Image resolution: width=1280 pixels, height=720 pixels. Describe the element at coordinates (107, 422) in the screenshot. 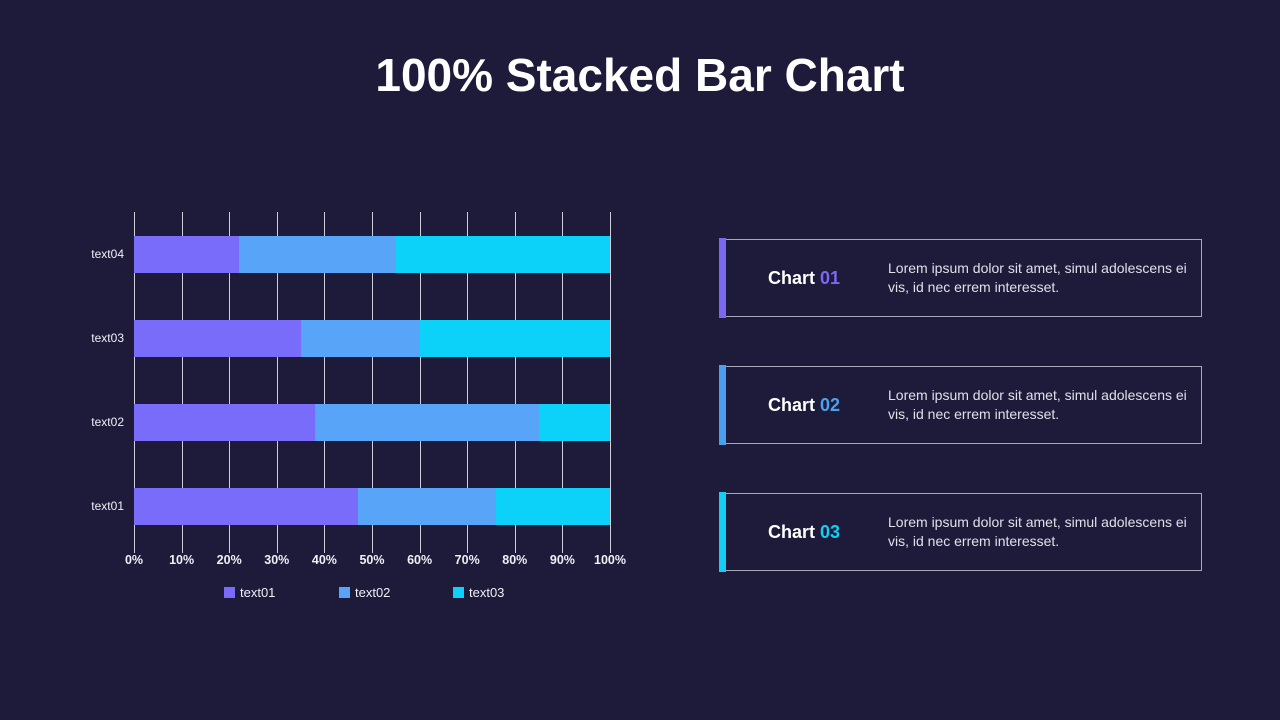

I see `category-label: text02` at that location.